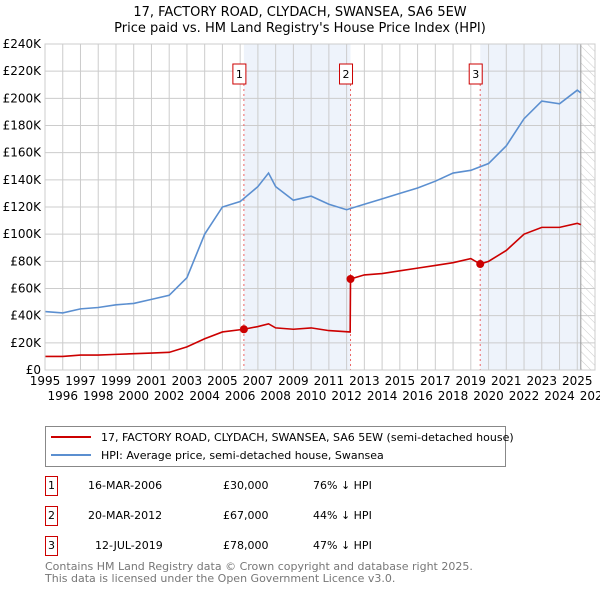 This screenshot has width=600, height=590. Describe the element at coordinates (577, 381) in the screenshot. I see `x-tick-label: 2025` at that location.